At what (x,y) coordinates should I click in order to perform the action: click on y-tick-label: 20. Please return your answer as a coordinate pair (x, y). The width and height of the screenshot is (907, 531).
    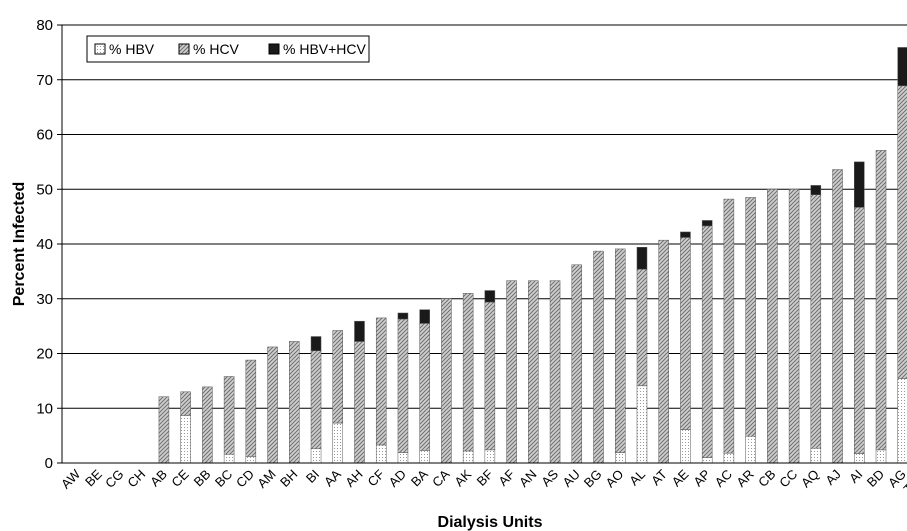
    Looking at the image, I should click on (44, 354).